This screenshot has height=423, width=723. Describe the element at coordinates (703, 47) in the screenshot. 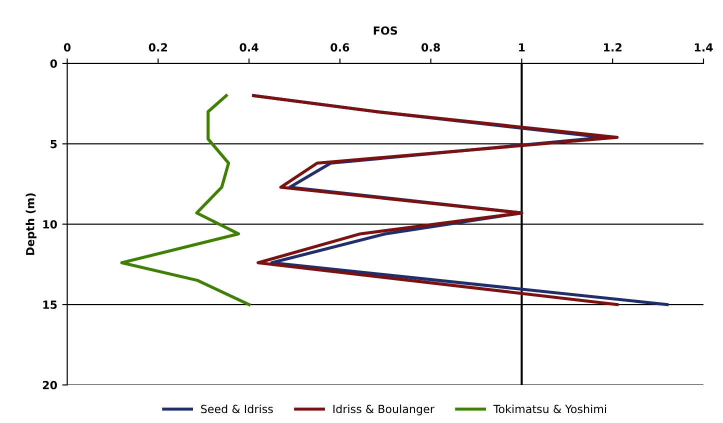

I see `x-tick-label: 1.4` at that location.